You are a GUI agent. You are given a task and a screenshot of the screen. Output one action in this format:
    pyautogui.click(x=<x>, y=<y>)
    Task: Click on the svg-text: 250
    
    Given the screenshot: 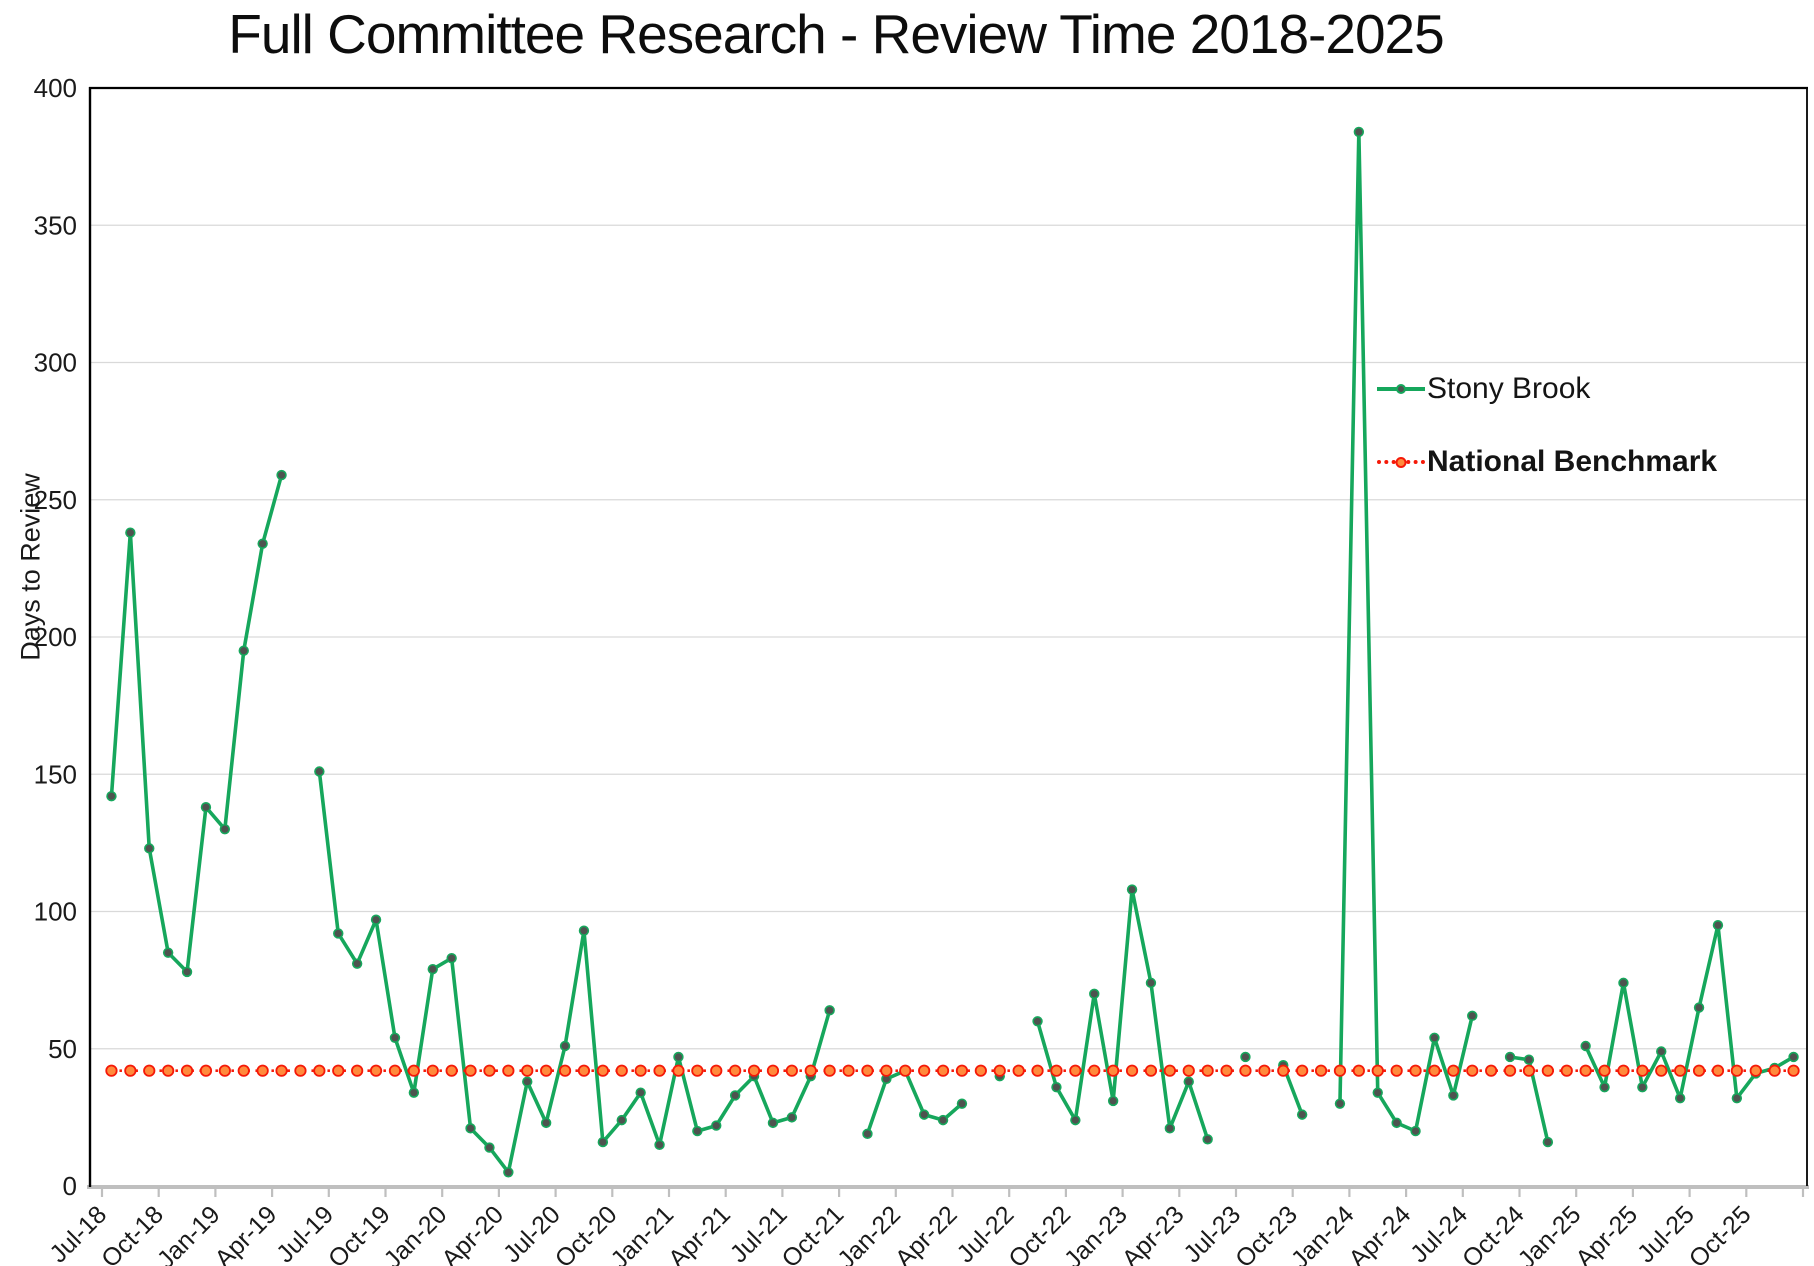 What is the action you would take?
    pyautogui.click(x=55, y=500)
    